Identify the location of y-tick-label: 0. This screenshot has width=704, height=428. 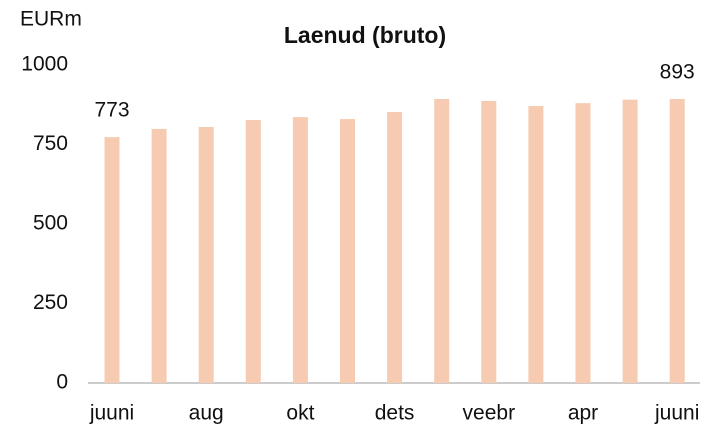
(62, 382).